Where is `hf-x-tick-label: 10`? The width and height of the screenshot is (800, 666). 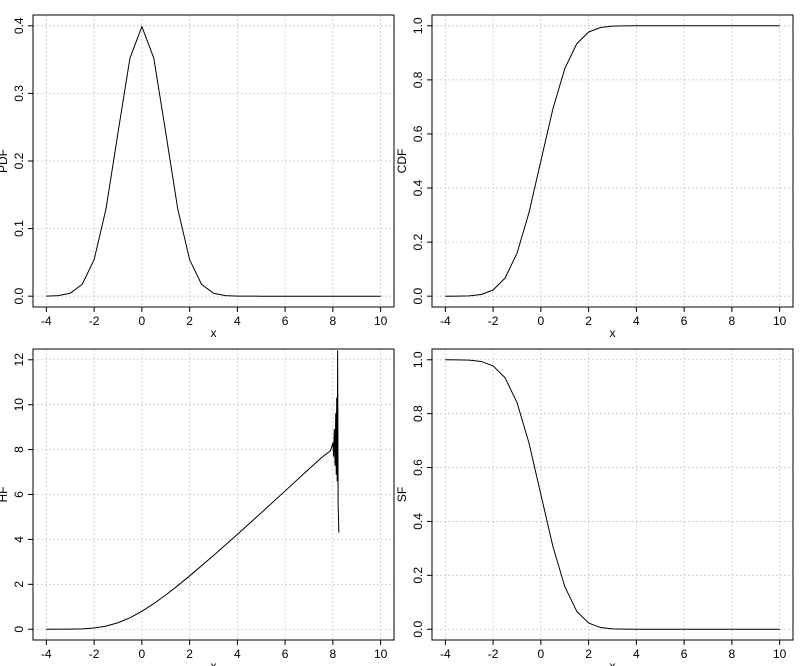 hf-x-tick-label: 10 is located at coordinates (381, 654).